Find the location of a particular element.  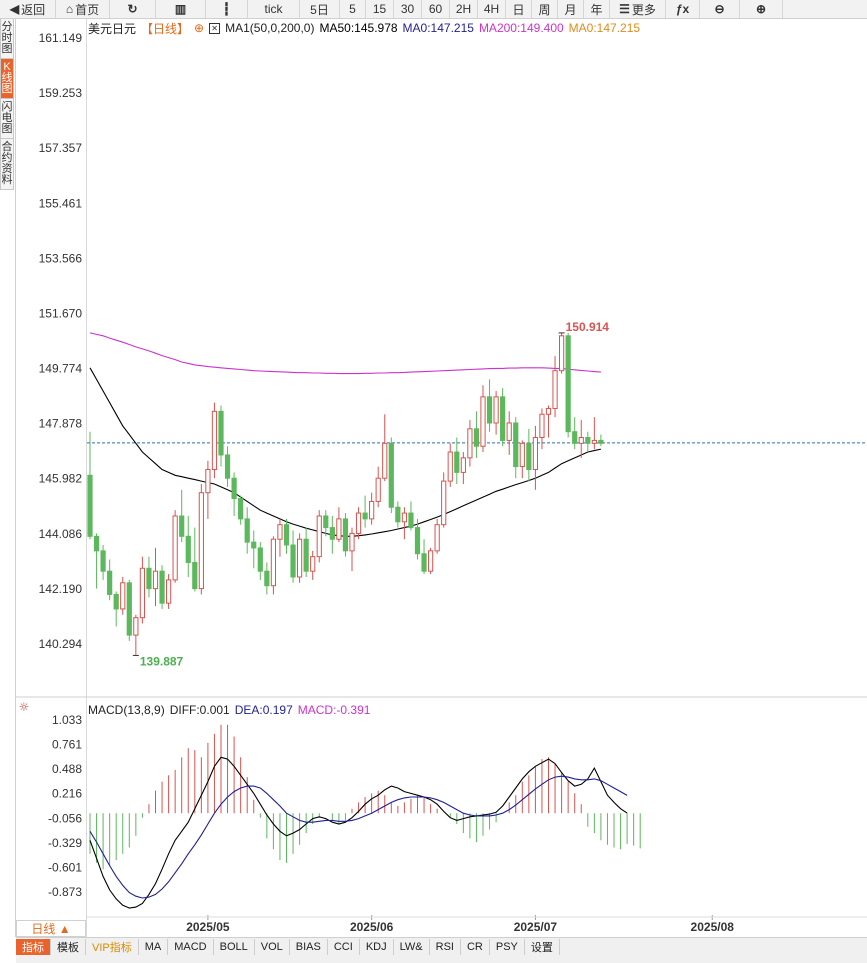

toolbar-label: 60 is located at coordinates (435, 9).